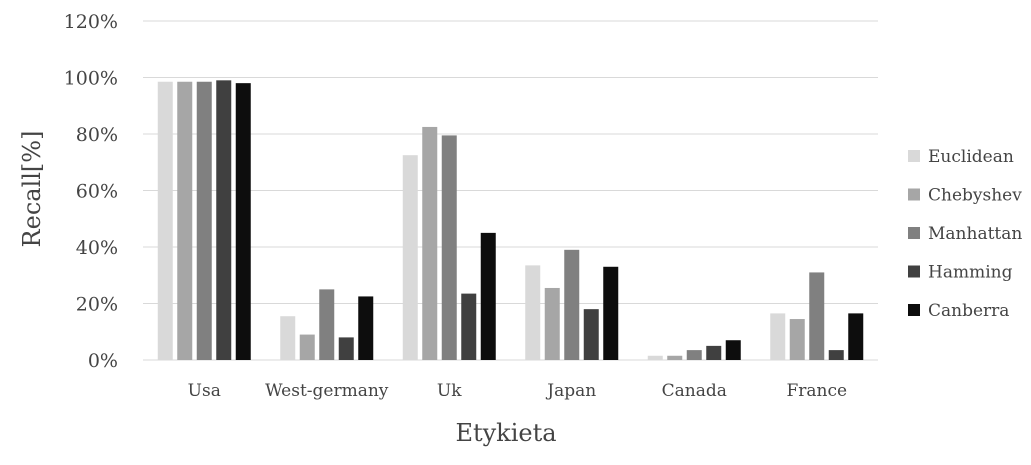 Image resolution: width=1031 pixels, height=465 pixels. I want to click on bar-manhattan-west-germany, so click(327, 324).